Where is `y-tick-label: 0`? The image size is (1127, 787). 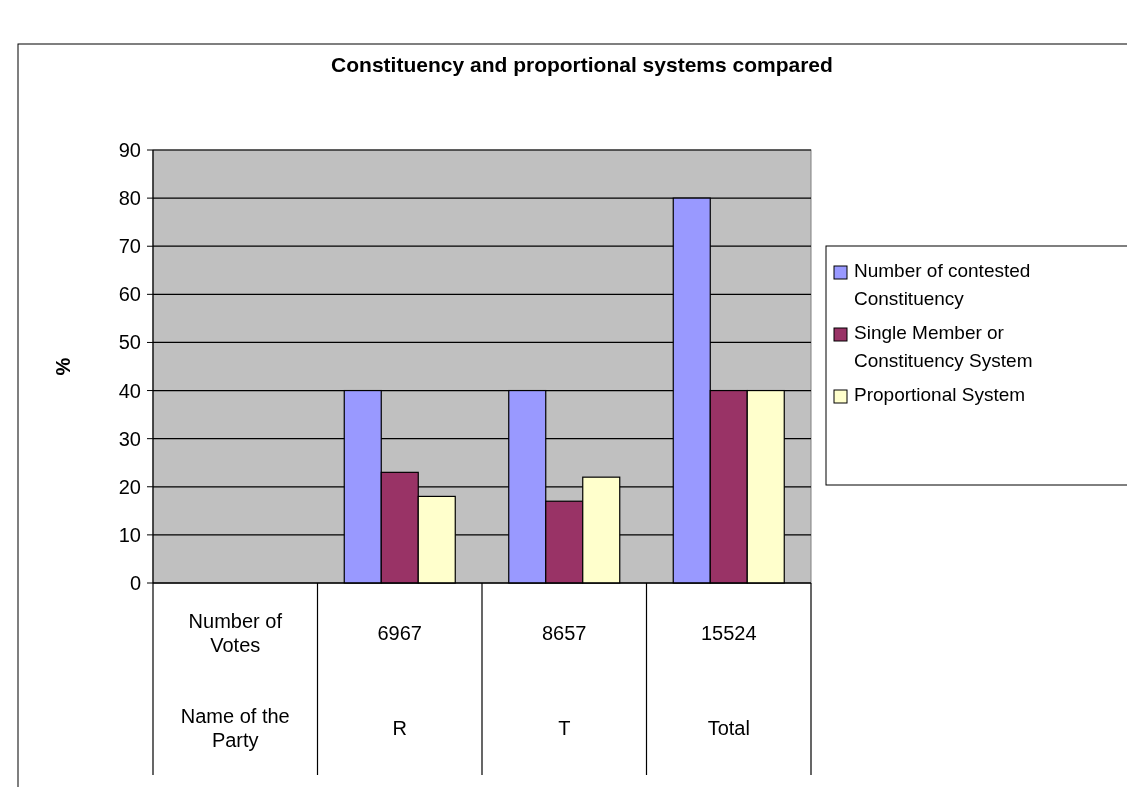 y-tick-label: 0 is located at coordinates (135, 583).